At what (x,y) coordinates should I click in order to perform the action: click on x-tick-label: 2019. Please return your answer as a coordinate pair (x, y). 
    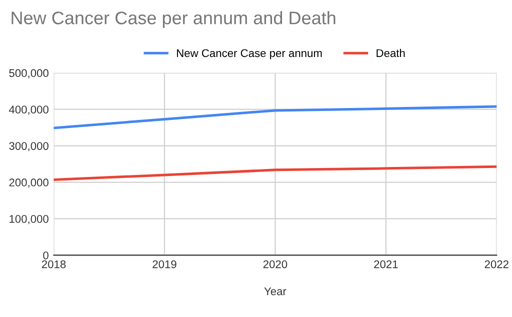
    Looking at the image, I should click on (164, 264).